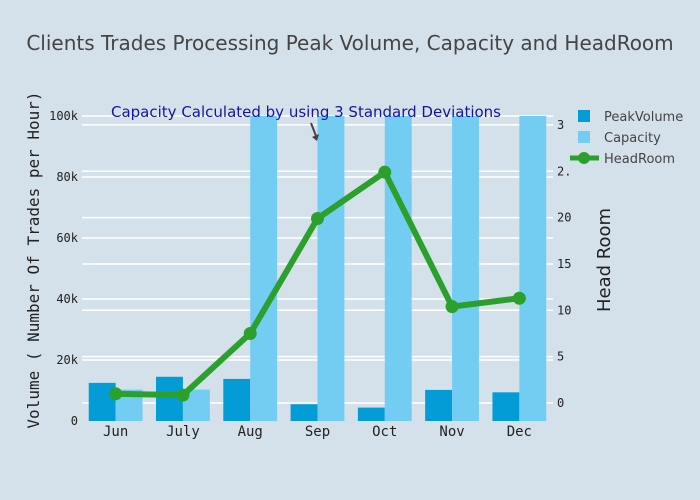  What do you see at coordinates (67, 299) in the screenshot?
I see `left-tick-label: 40k` at bounding box center [67, 299].